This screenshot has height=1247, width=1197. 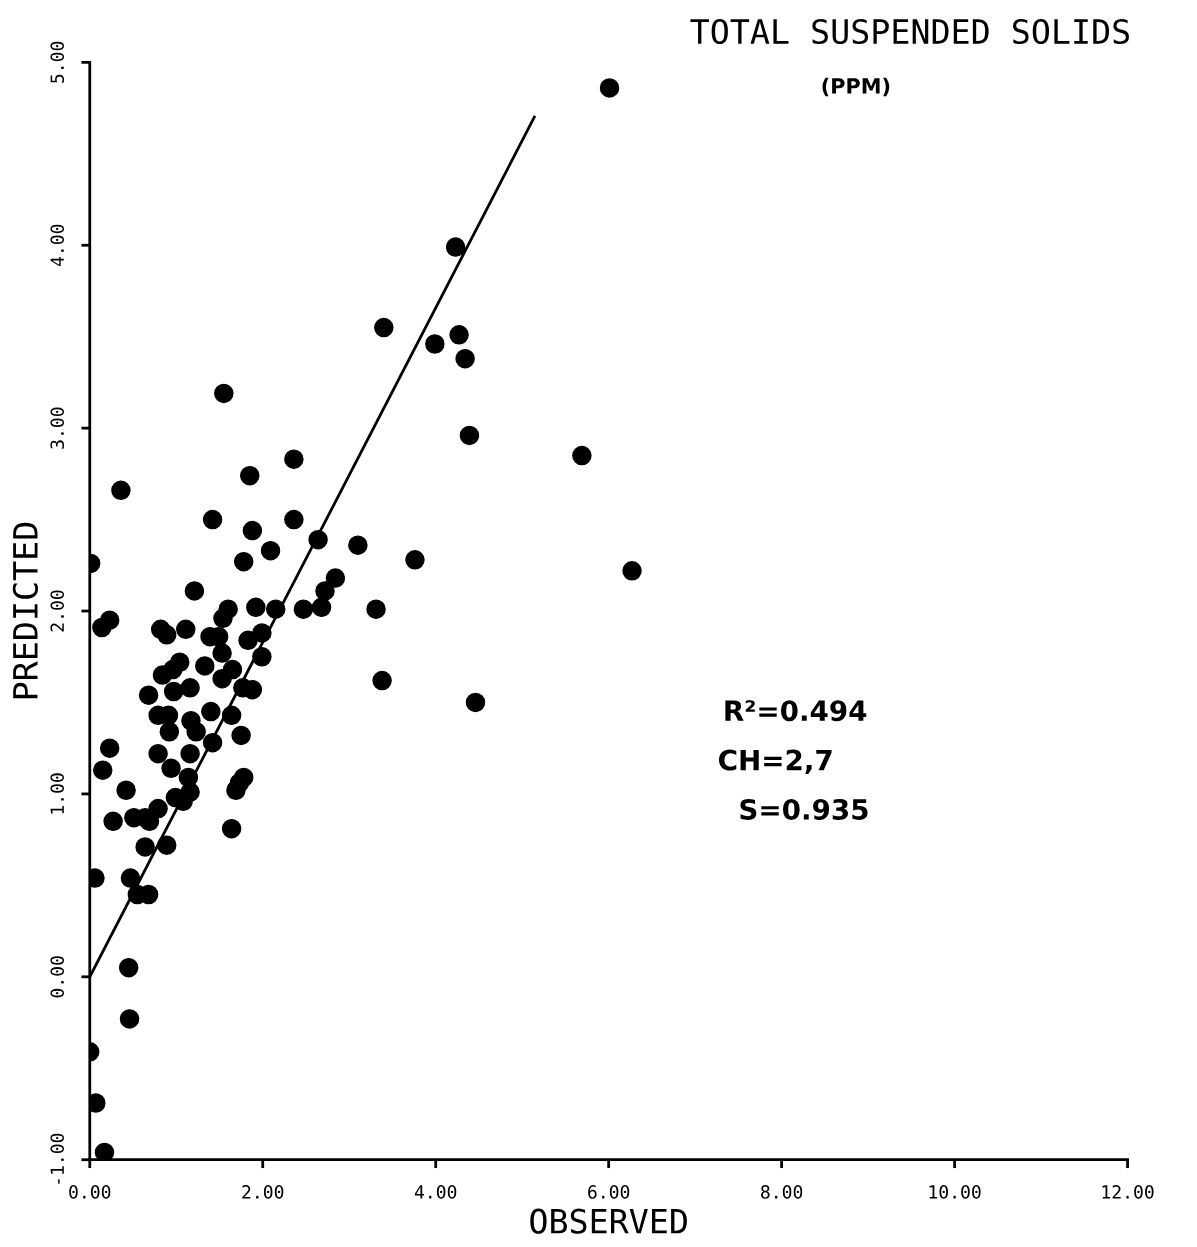 What do you see at coordinates (609, 1192) in the screenshot?
I see `x-tick-label: 6.00` at bounding box center [609, 1192].